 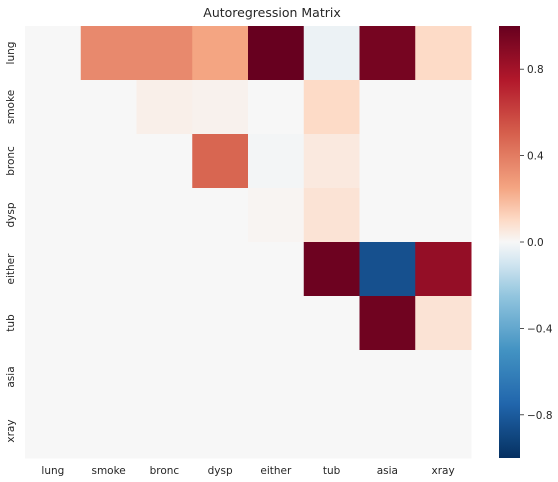 I want to click on heatmap-cell-smoke-bronc, so click(x=165, y=107).